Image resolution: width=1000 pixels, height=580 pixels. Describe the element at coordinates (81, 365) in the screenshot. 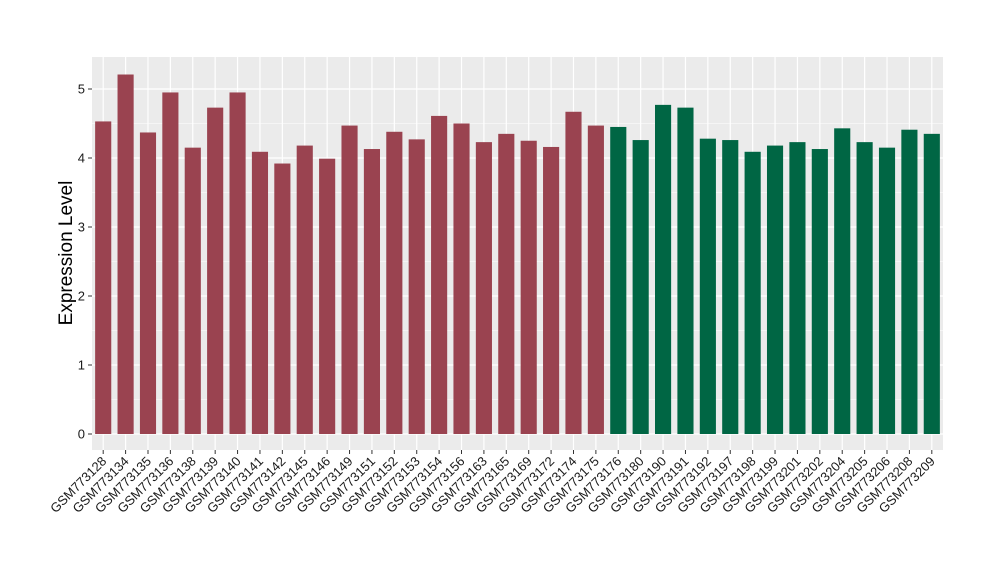

I see `y-tick-label: 1` at that location.